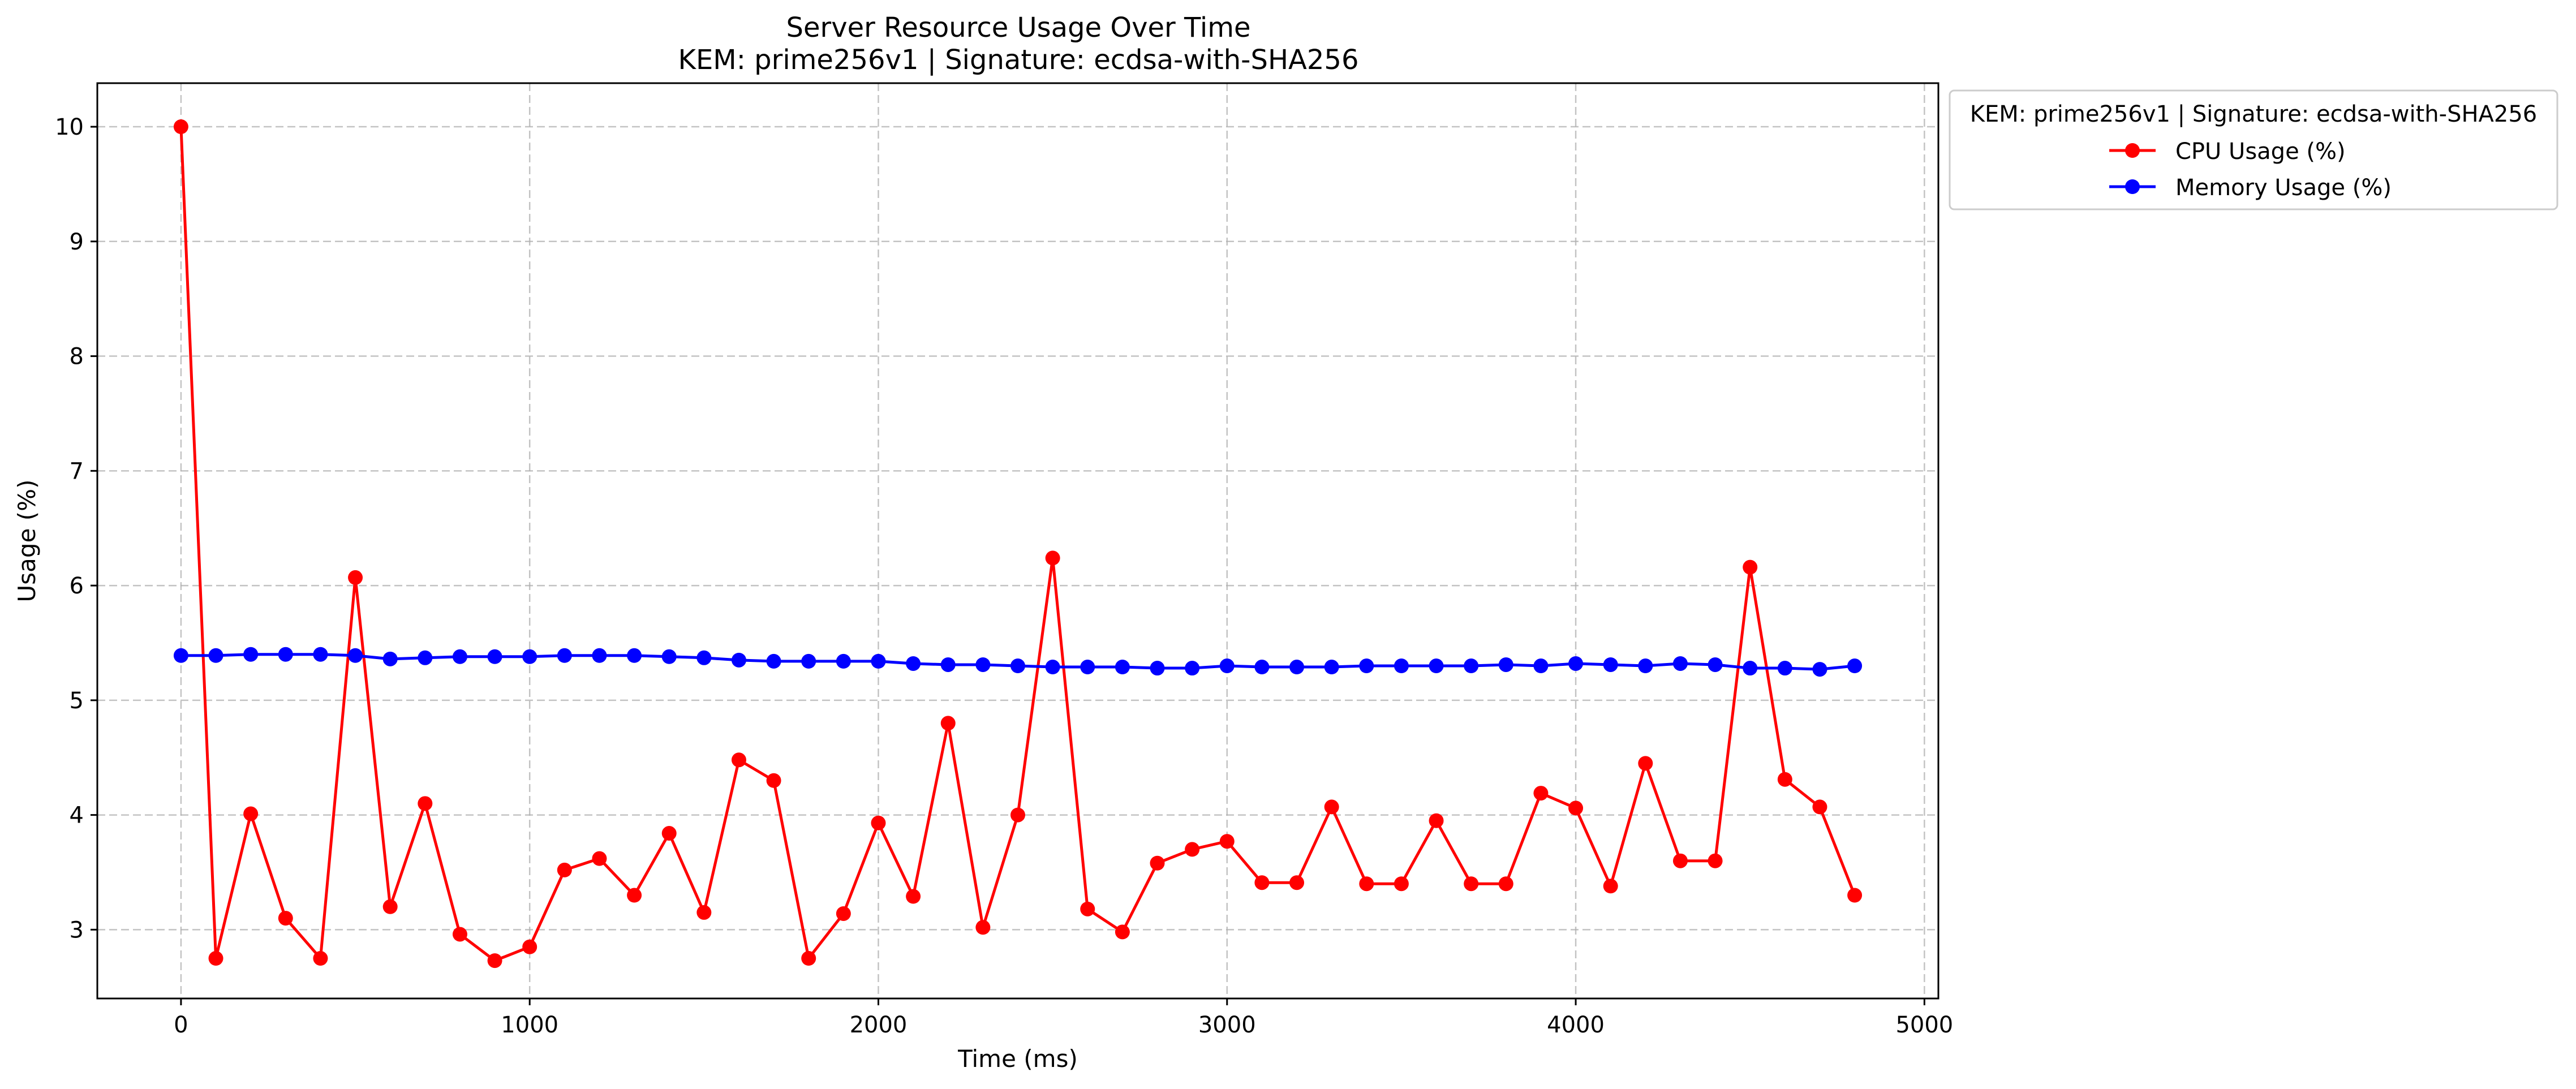 This screenshot has height=1089, width=2576. Describe the element at coordinates (69, 127) in the screenshot. I see `y-tick-label: 10` at that location.